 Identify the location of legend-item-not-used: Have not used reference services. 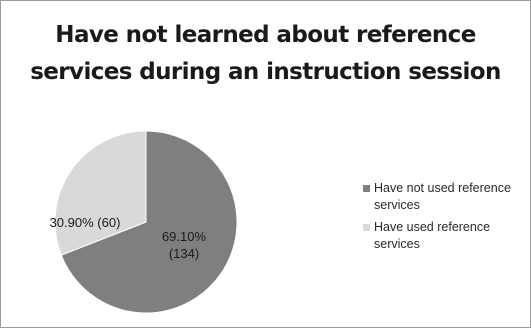
(445, 197).